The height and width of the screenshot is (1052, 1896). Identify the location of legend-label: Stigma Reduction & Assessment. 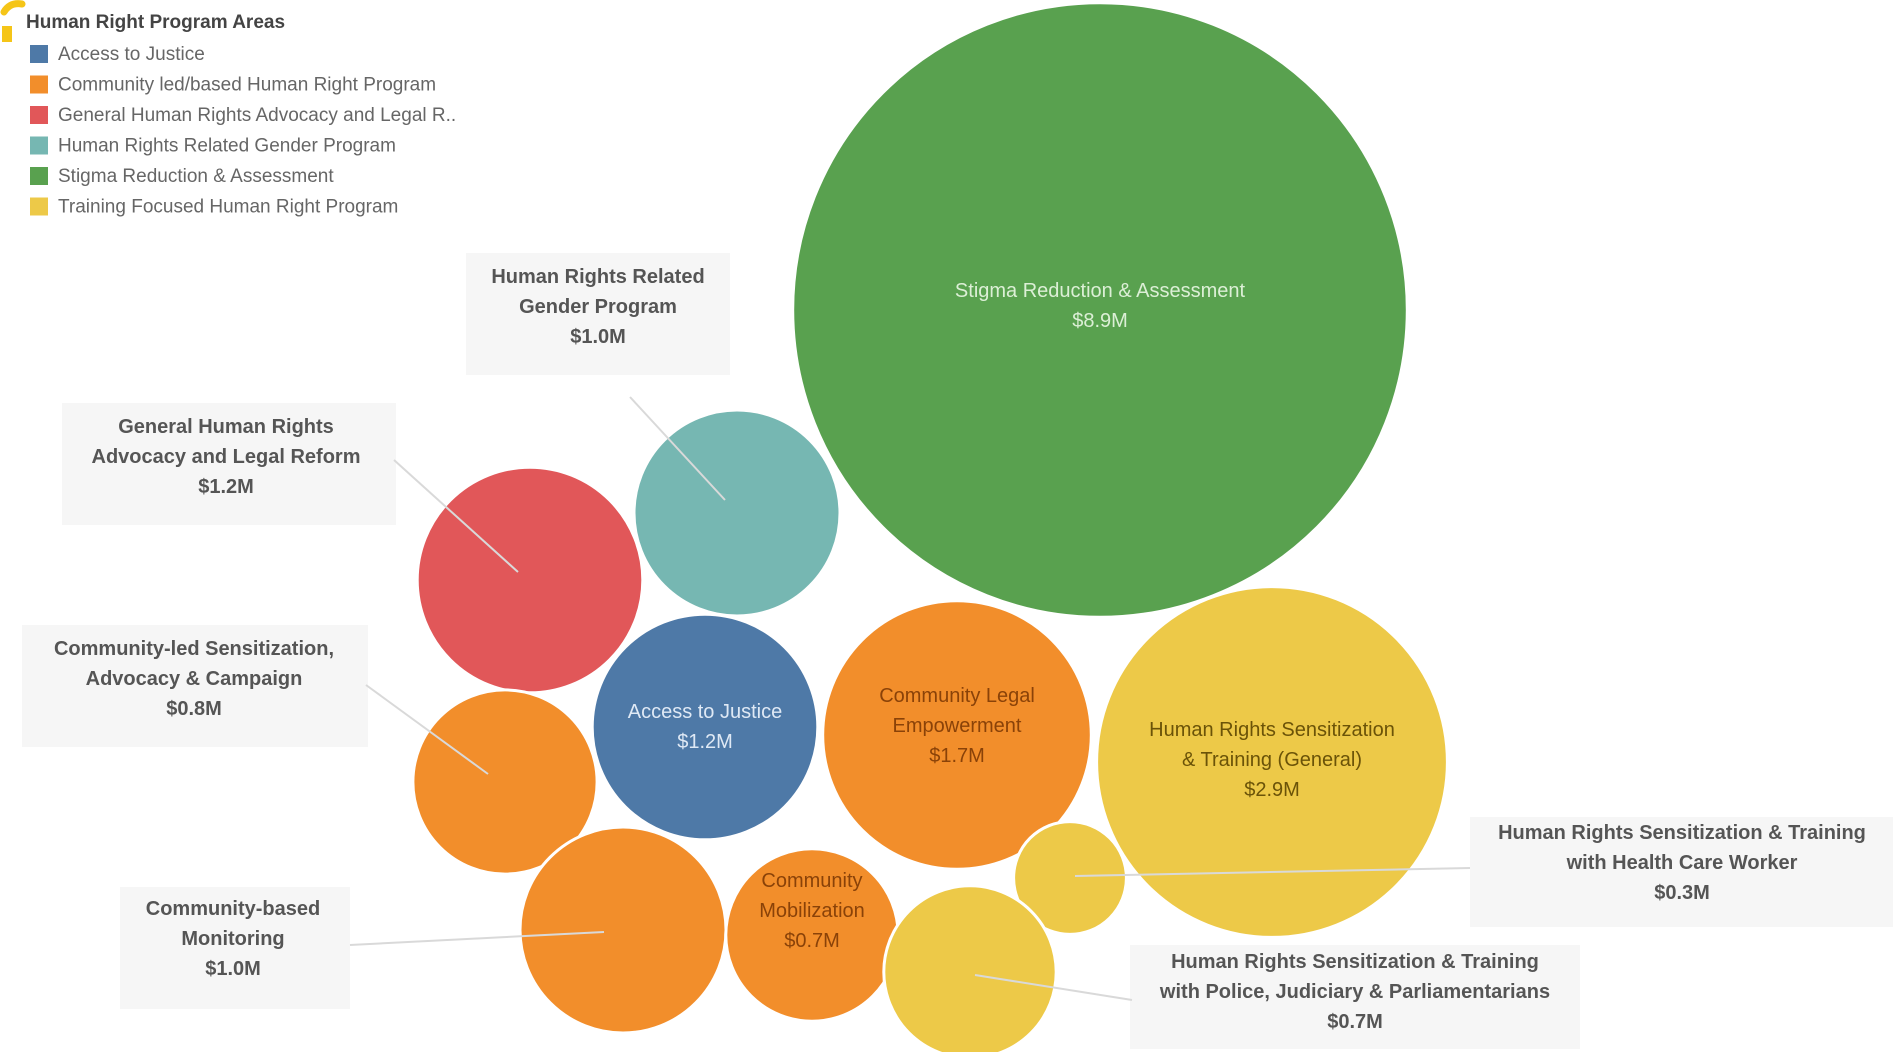
(196, 176).